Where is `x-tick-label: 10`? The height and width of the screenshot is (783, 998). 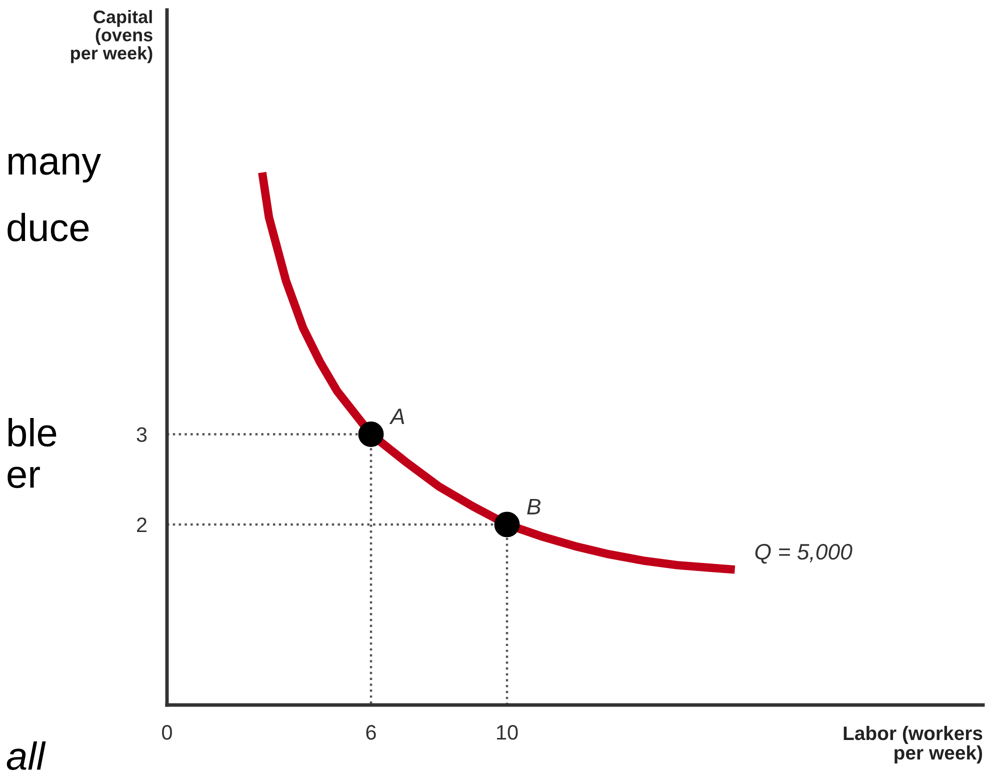
x-tick-label: 10 is located at coordinates (507, 732).